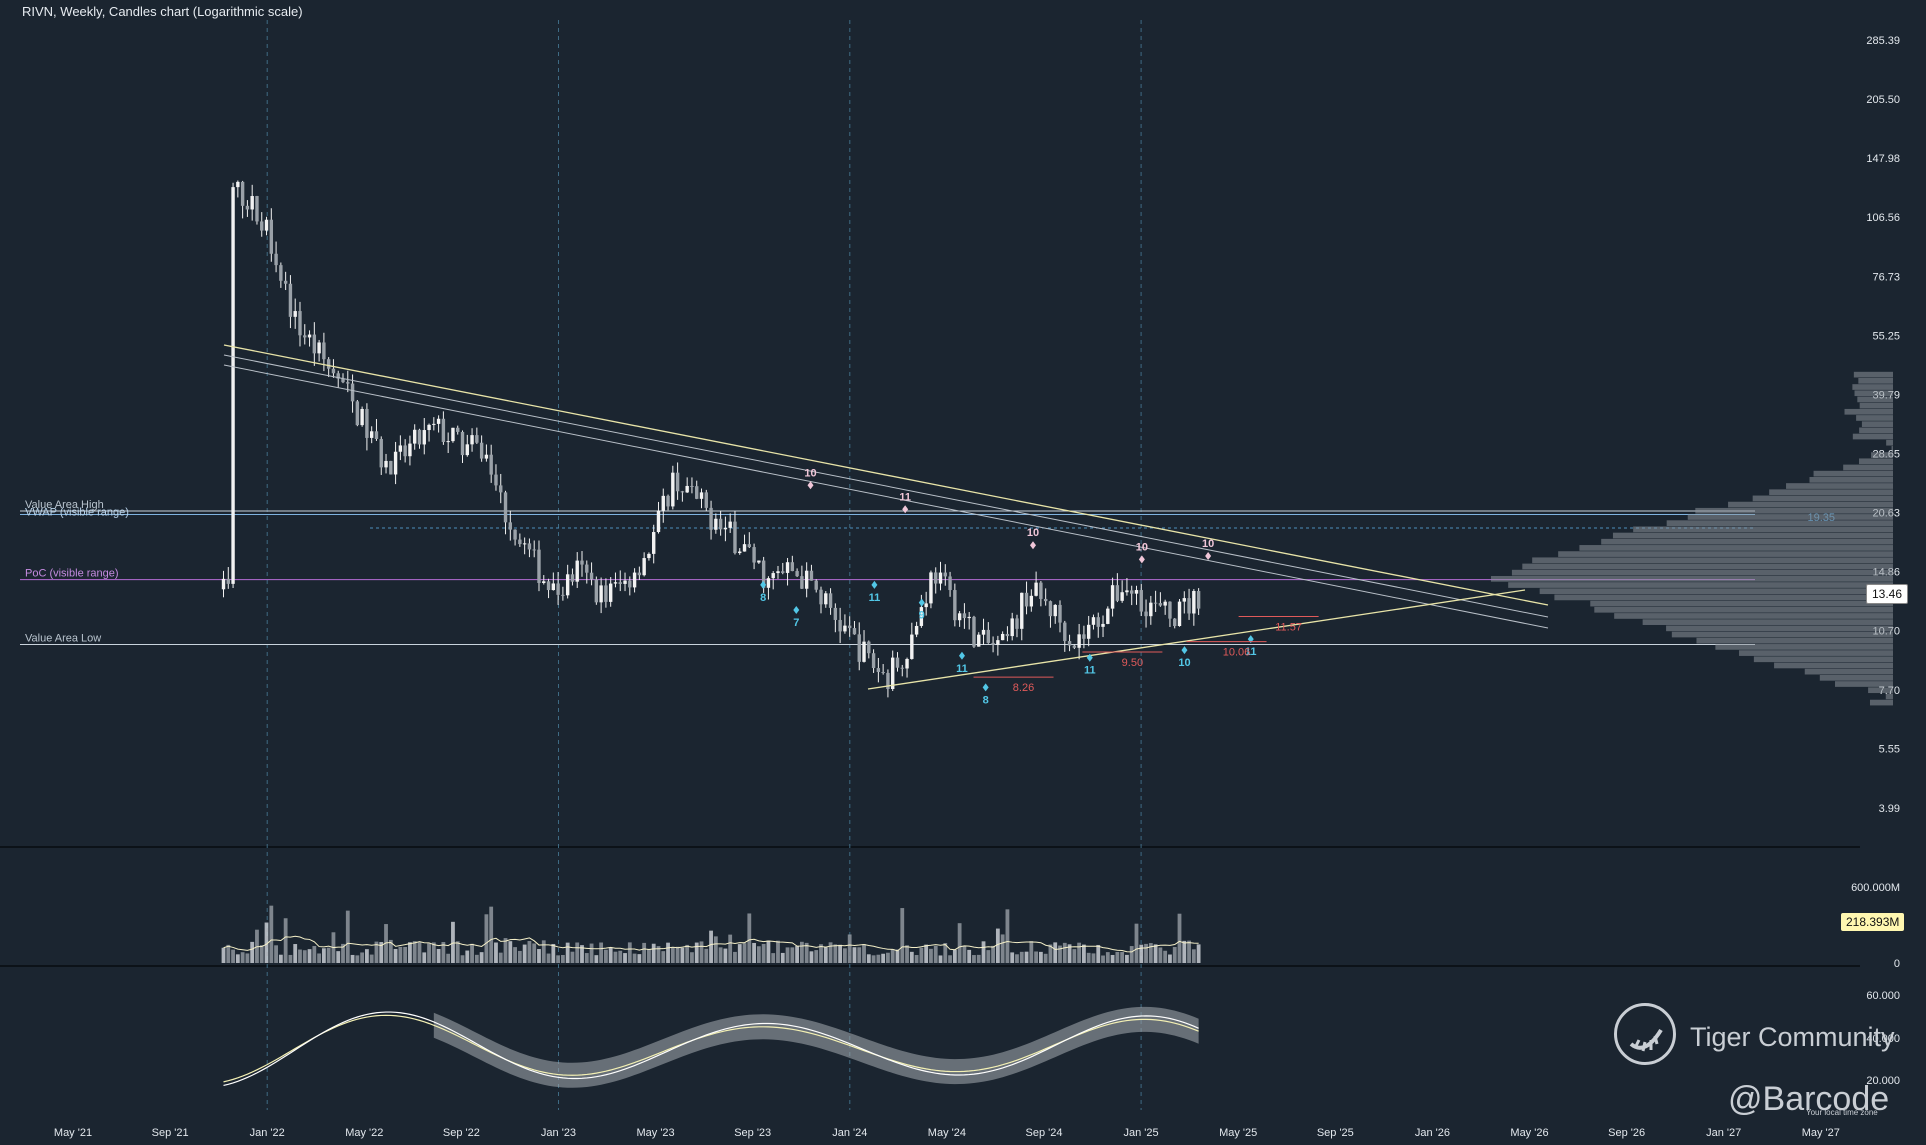 The width and height of the screenshot is (1926, 1145). What do you see at coordinates (1809, 1099) in the screenshot?
I see `watermark-handle: @Barcode` at bounding box center [1809, 1099].